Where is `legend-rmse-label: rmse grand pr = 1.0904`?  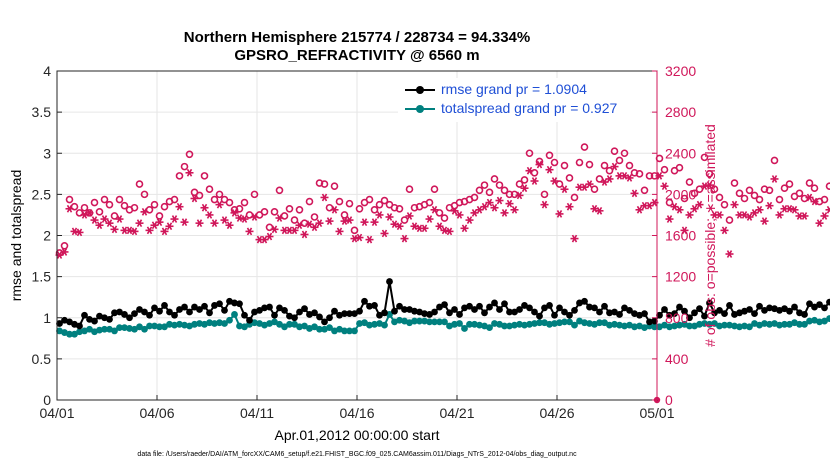 legend-rmse-label: rmse grand pr = 1.0904 is located at coordinates (514, 89).